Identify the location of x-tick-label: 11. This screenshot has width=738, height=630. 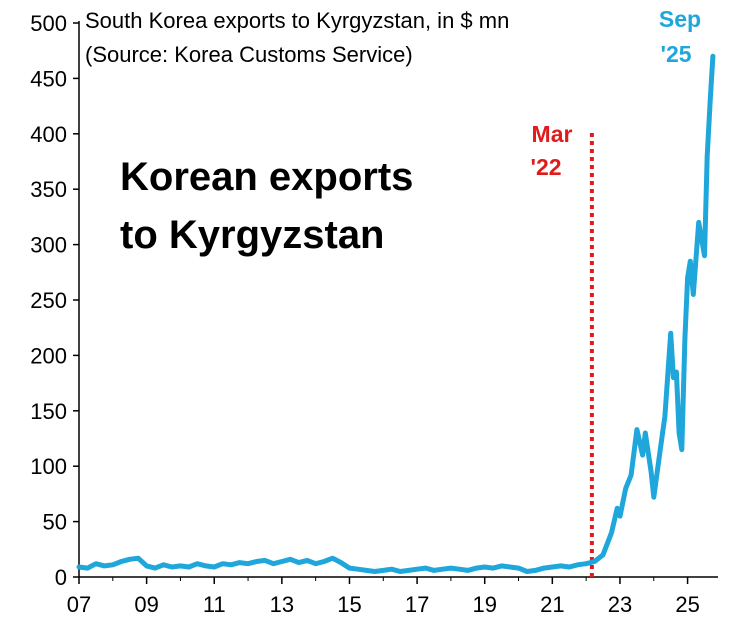
(214, 604).